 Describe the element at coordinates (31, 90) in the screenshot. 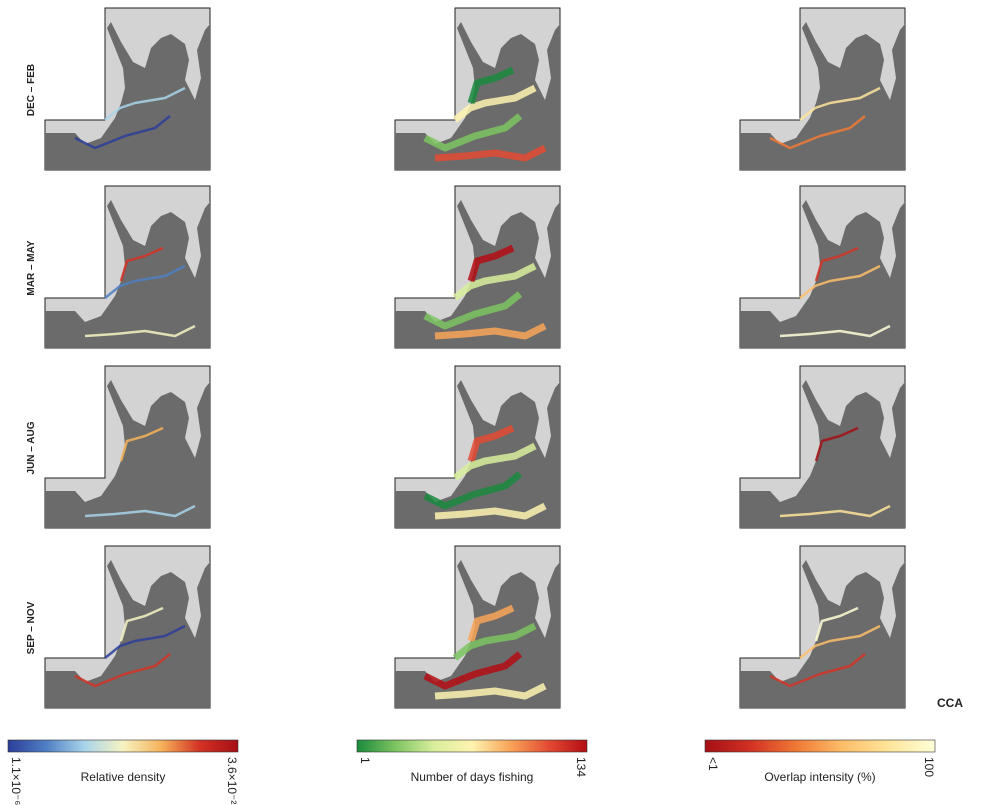

I see `row-label: DEC – FEB` at that location.